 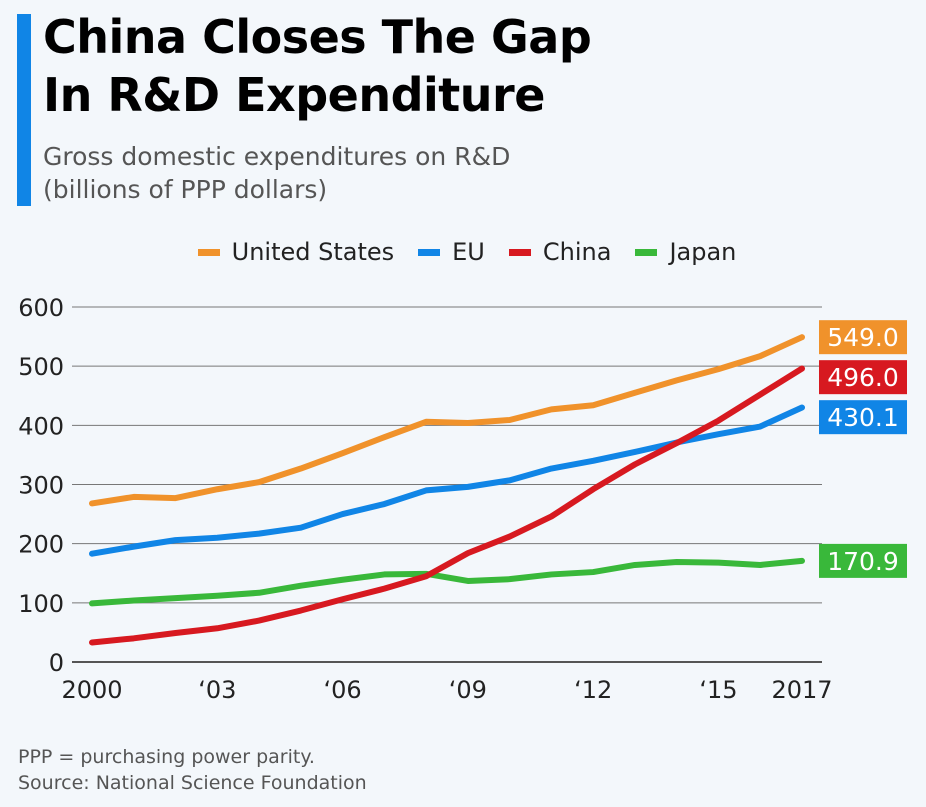 What do you see at coordinates (801, 690) in the screenshot?
I see `x-tick-label: 2017` at bounding box center [801, 690].